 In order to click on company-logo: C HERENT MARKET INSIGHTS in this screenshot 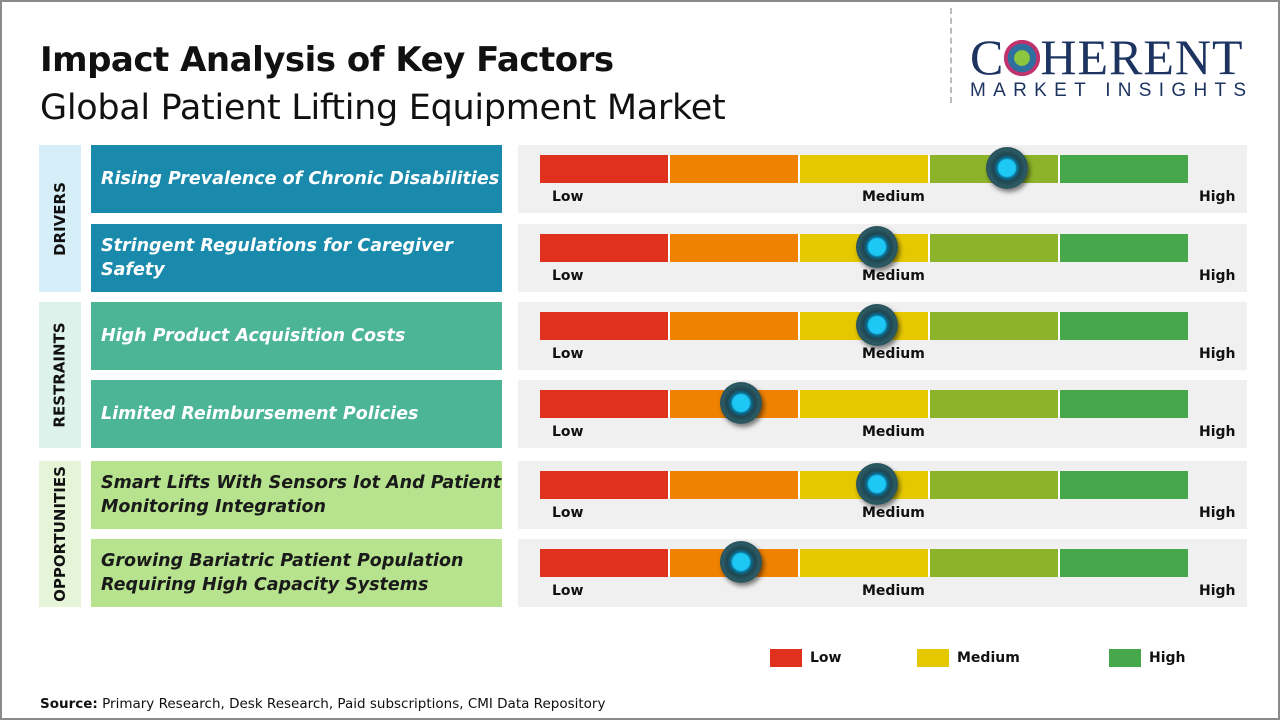, I will do `click(1116, 67)`.